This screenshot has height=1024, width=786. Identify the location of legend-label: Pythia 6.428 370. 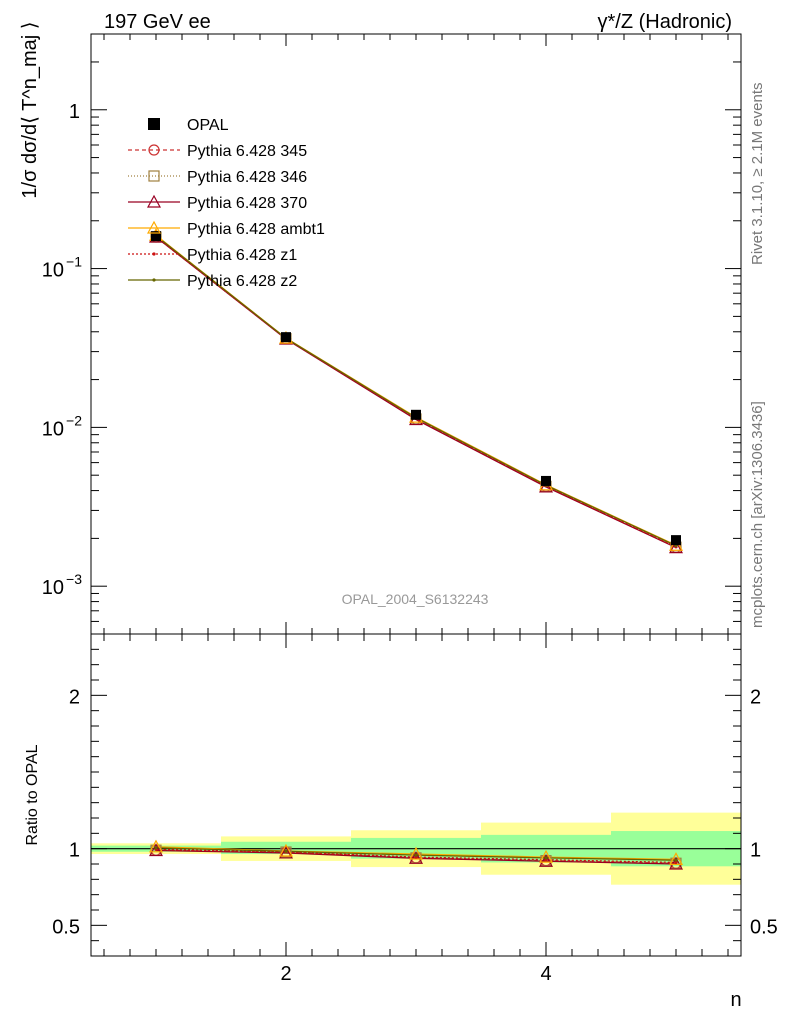
(247, 203).